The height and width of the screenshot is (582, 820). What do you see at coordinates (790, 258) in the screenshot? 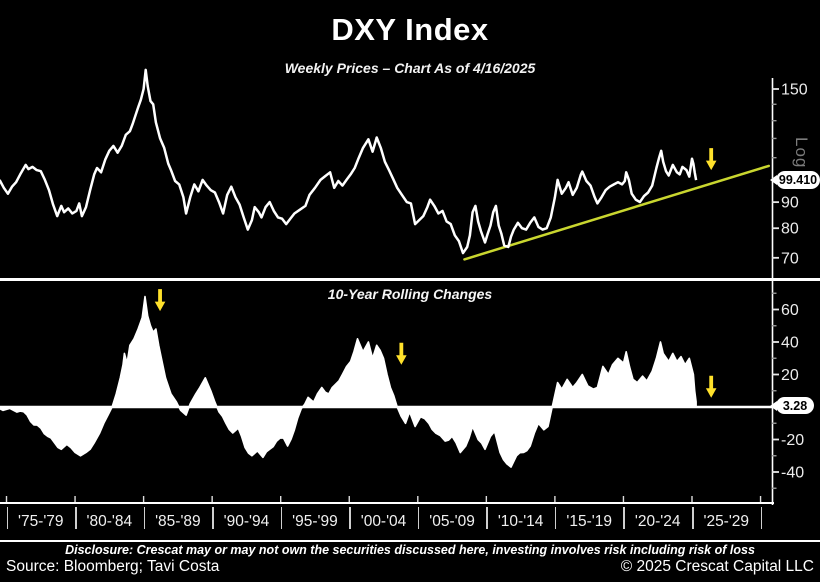
I see `y-axis-tick-label: 70` at bounding box center [790, 258].